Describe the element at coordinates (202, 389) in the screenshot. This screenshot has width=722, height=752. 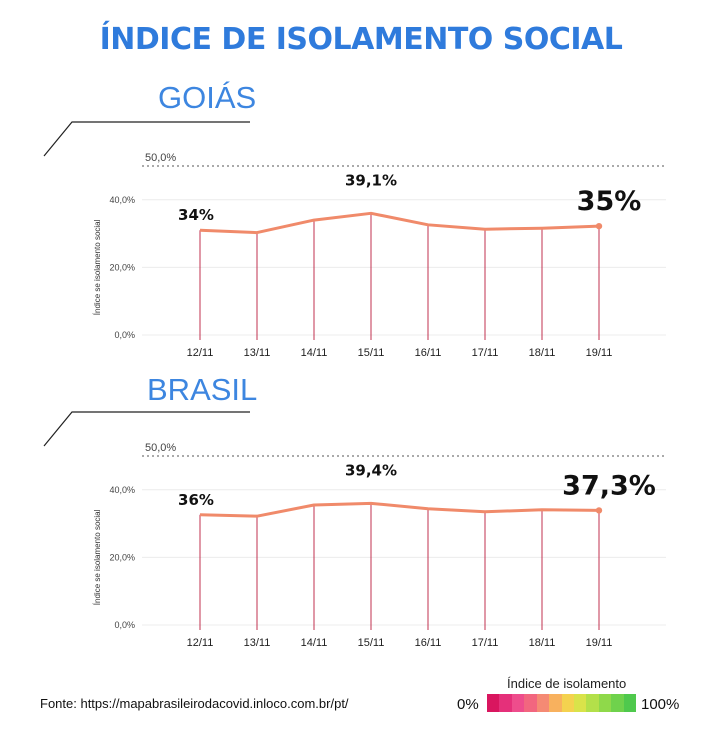
I see `region-title-brasil: BRASIL` at that location.